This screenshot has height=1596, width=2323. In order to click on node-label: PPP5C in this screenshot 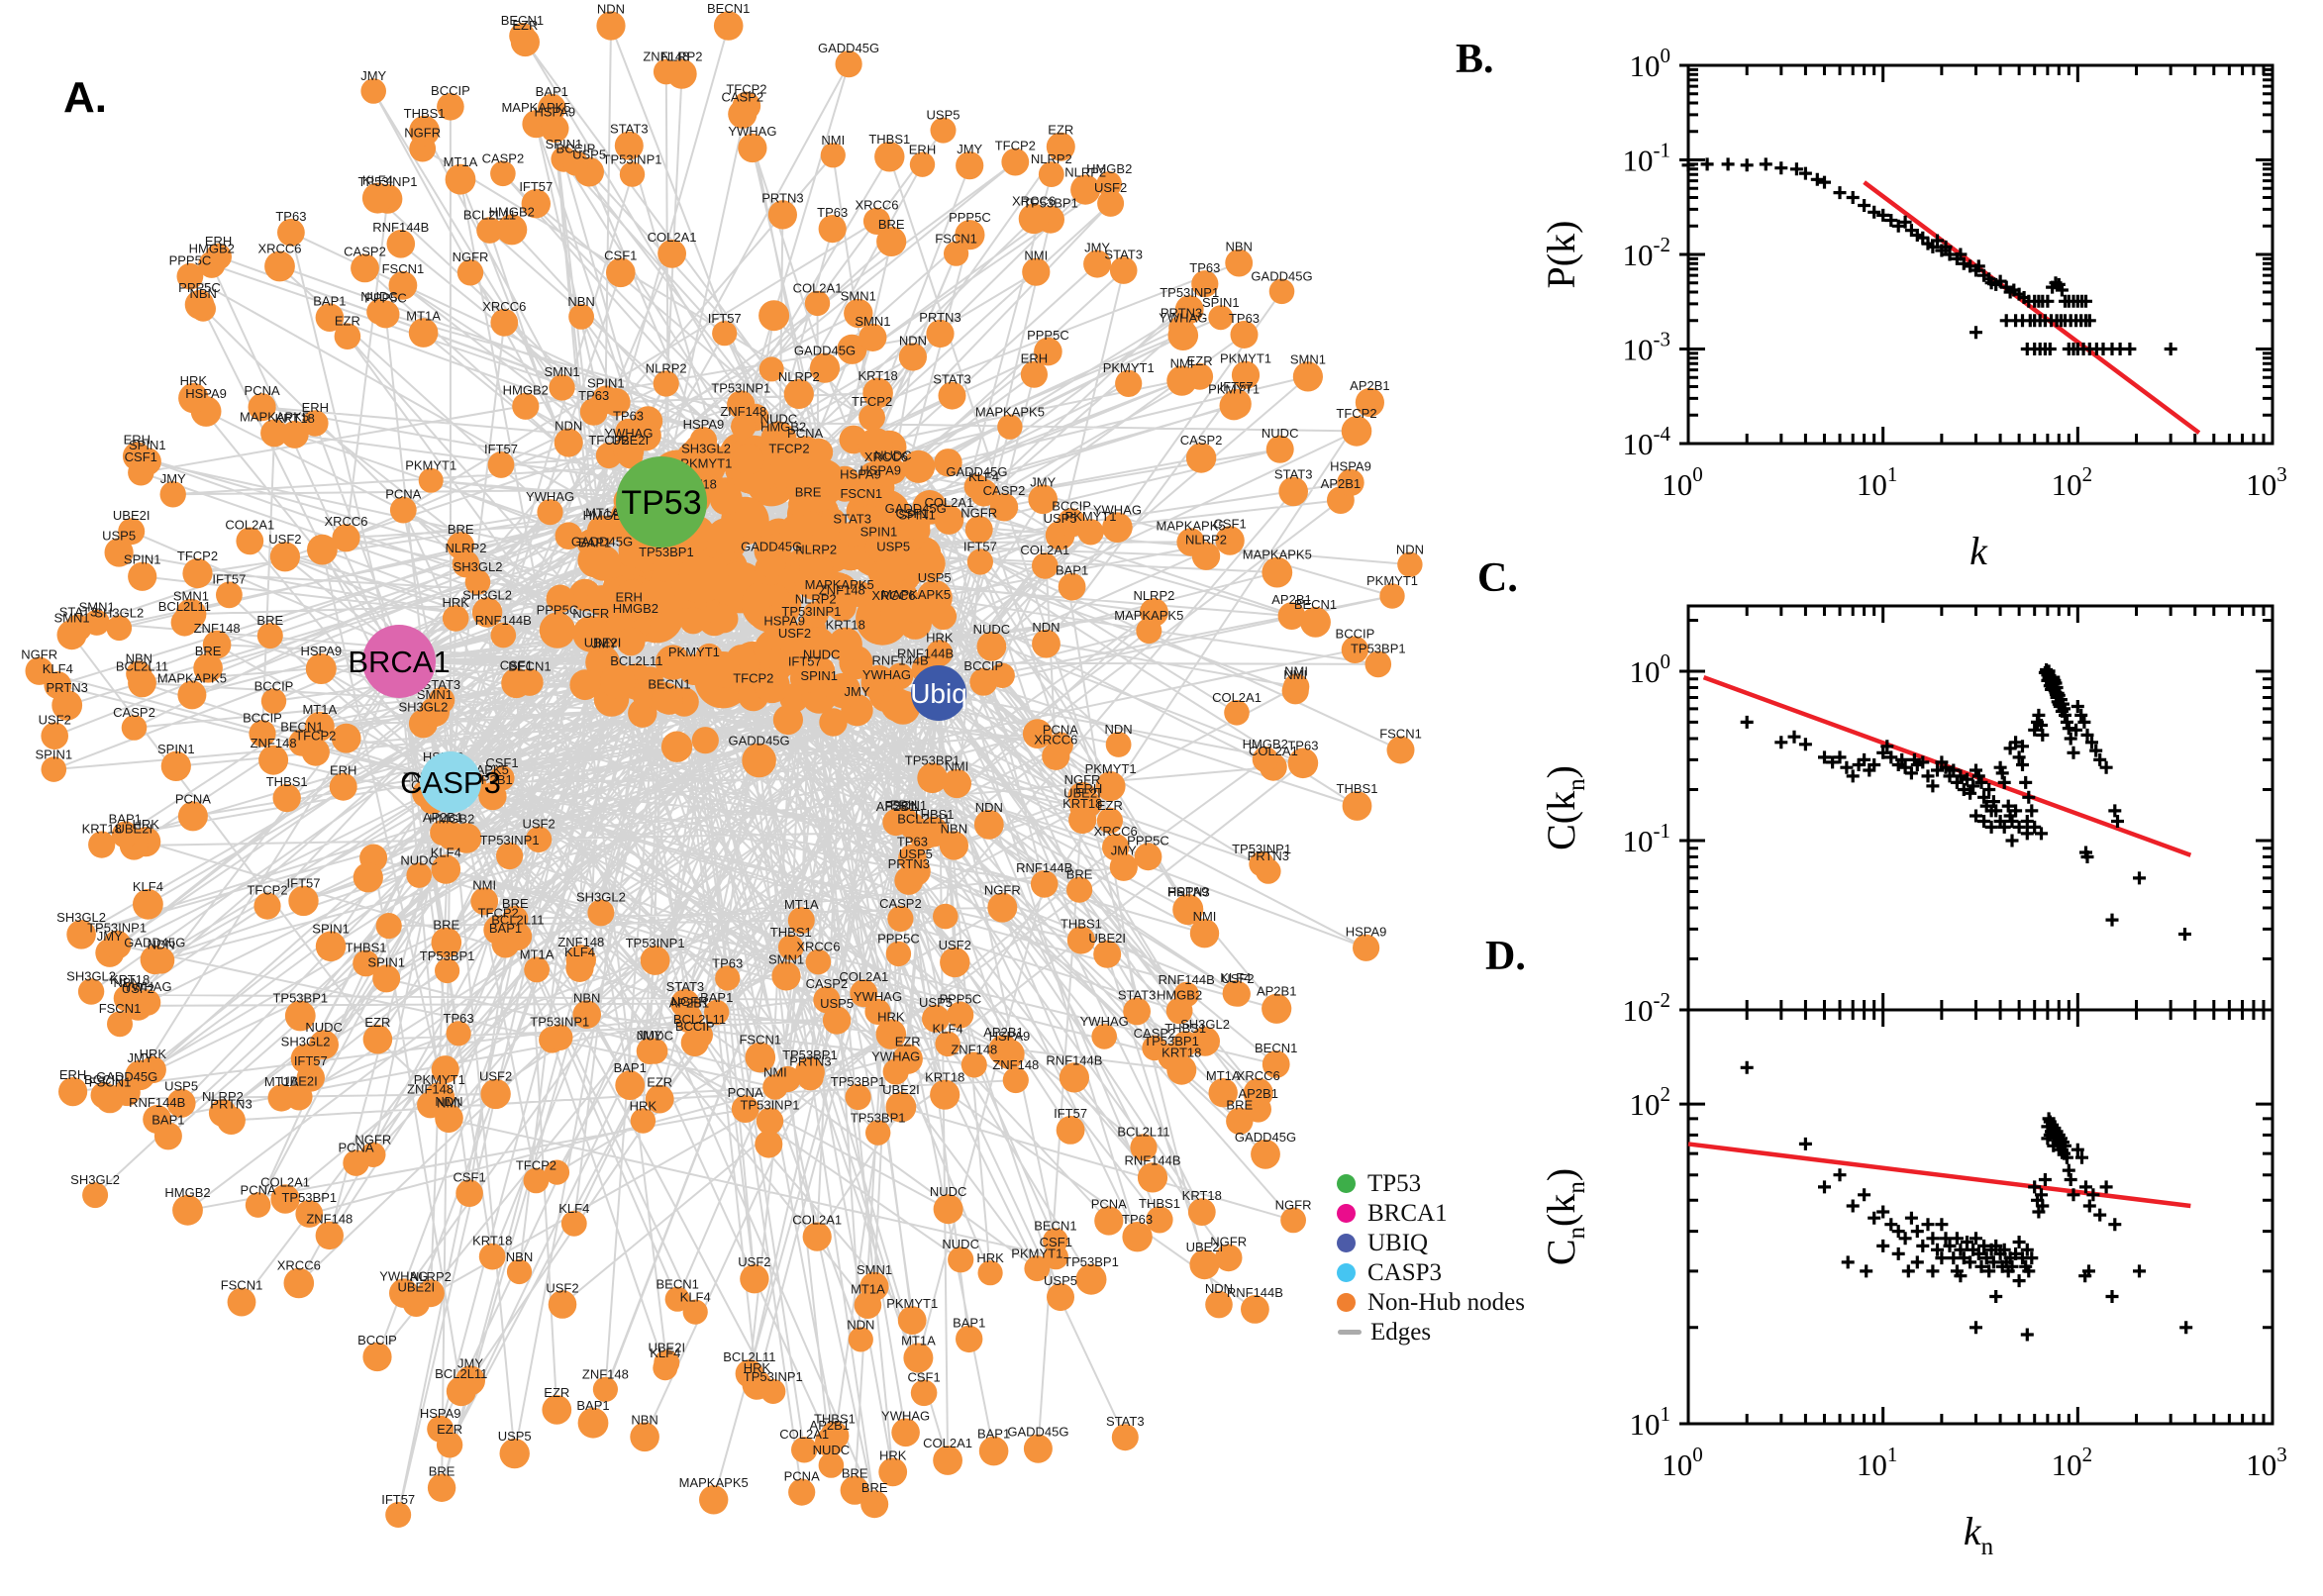, I will do `click(200, 287)`.